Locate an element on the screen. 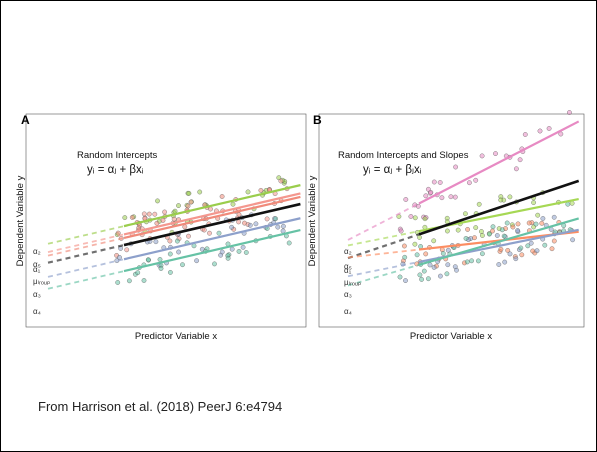  group-label: α₂ is located at coordinates (37, 251).